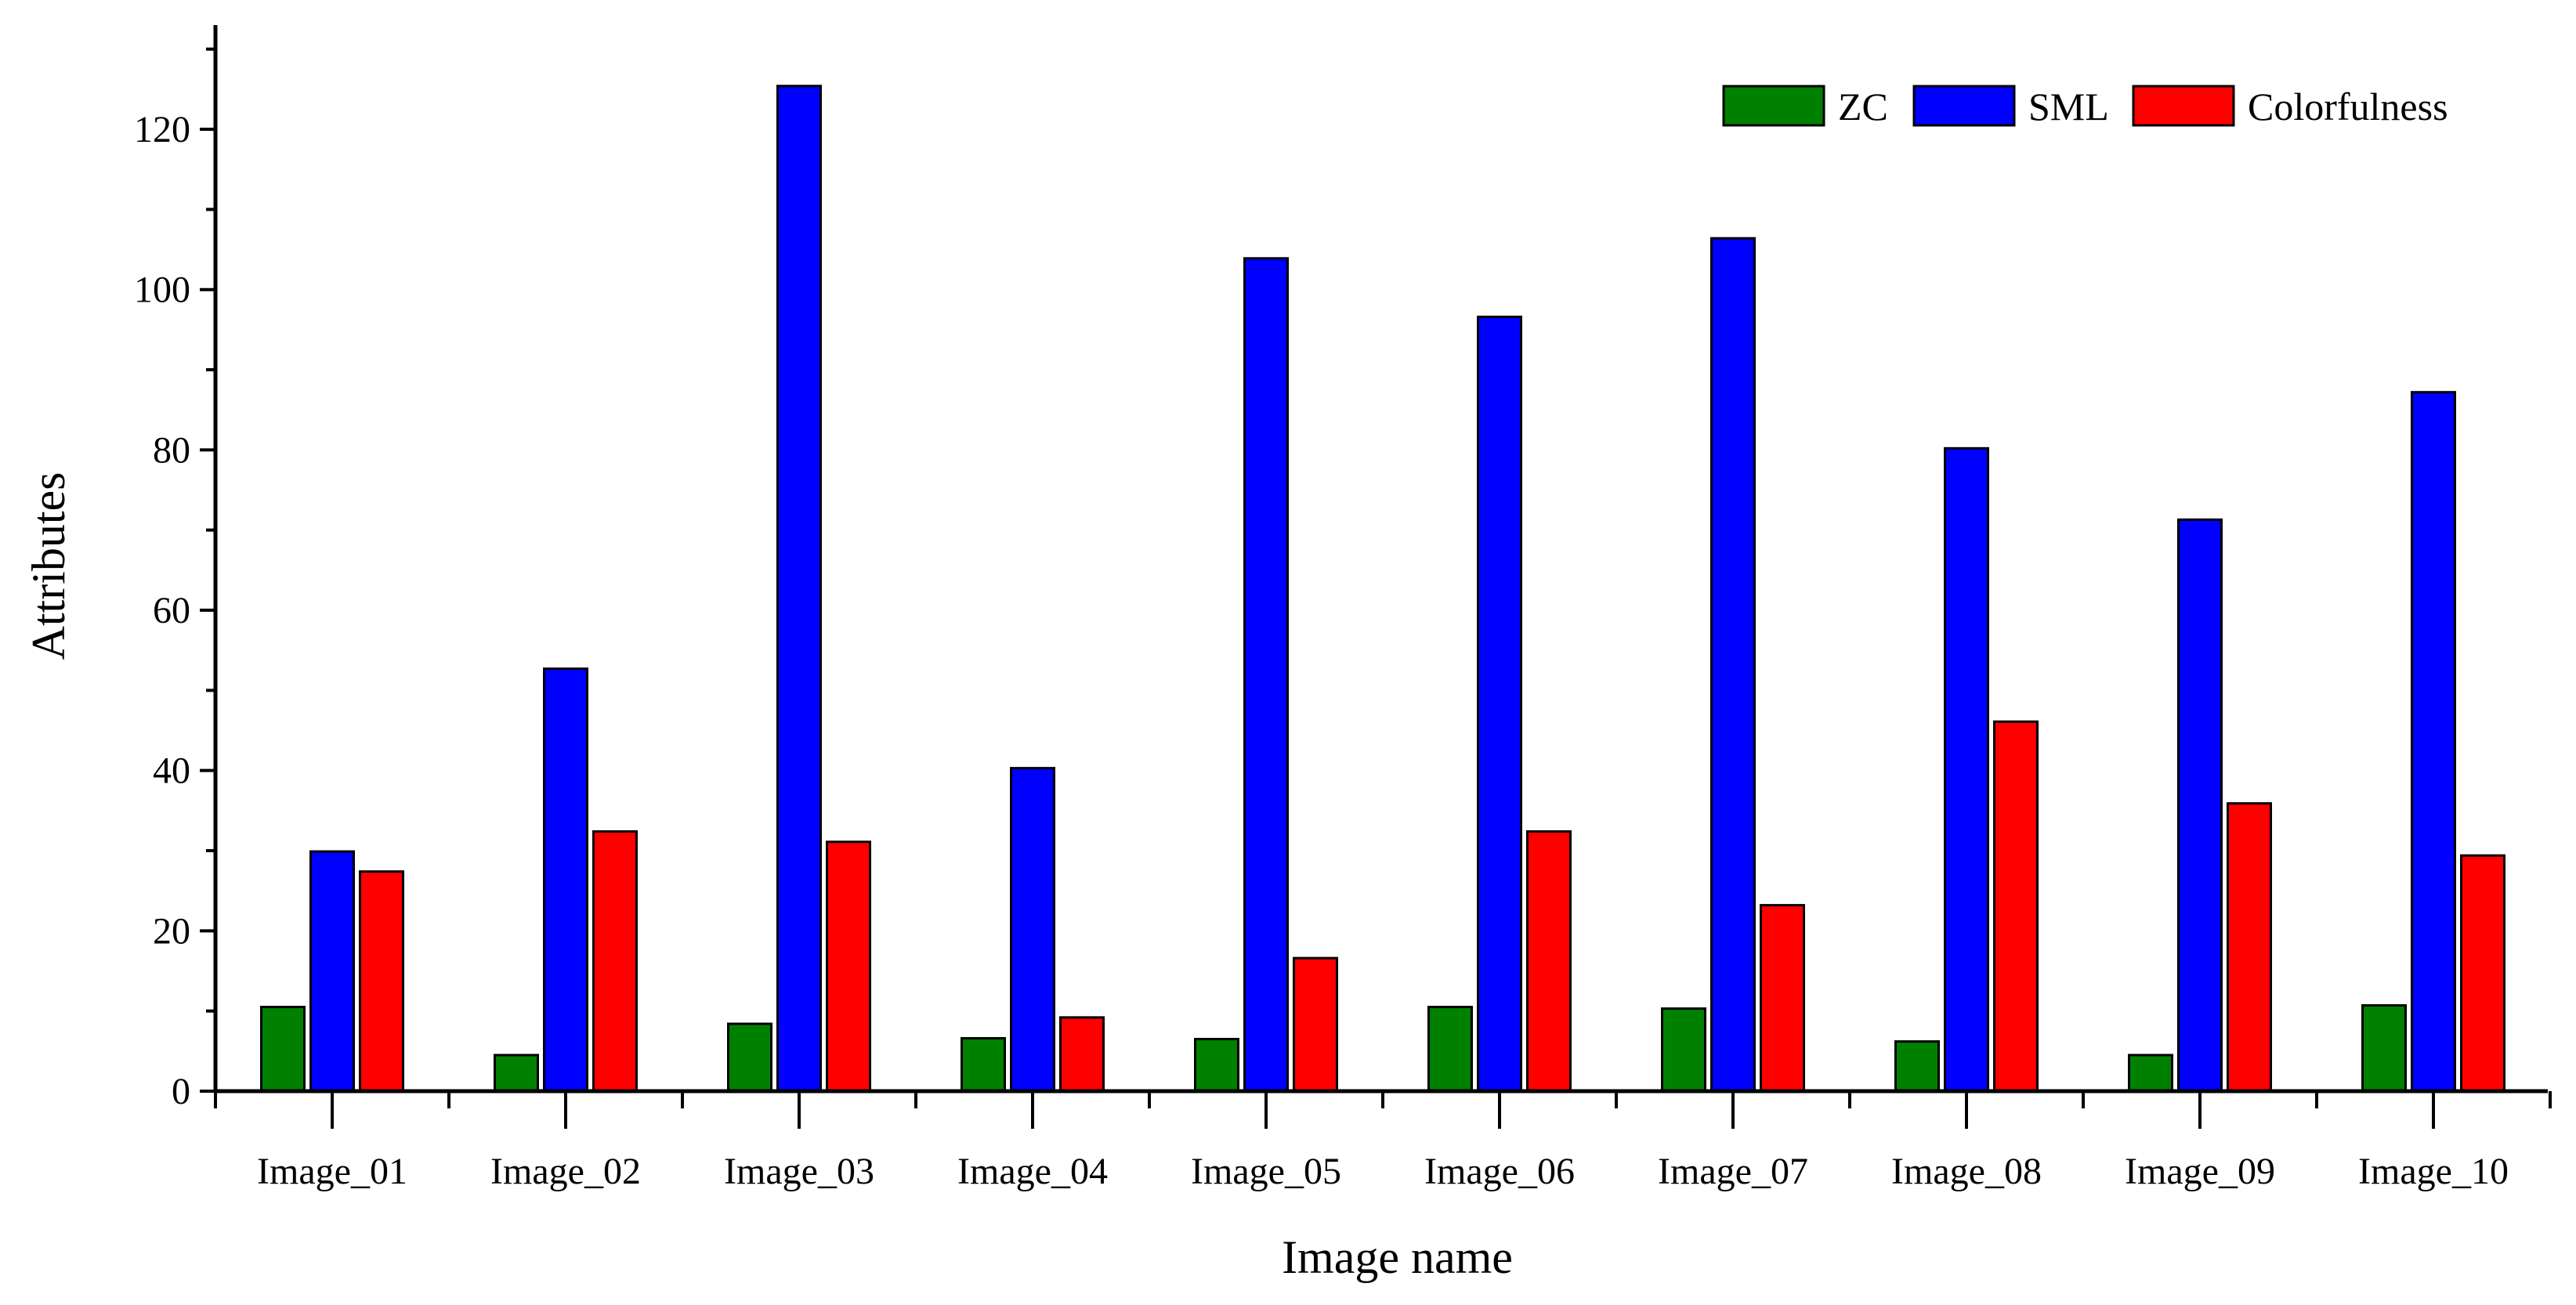 This screenshot has width=2576, height=1305. What do you see at coordinates (48, 566) in the screenshot?
I see `y-axis-title: Attributes` at bounding box center [48, 566].